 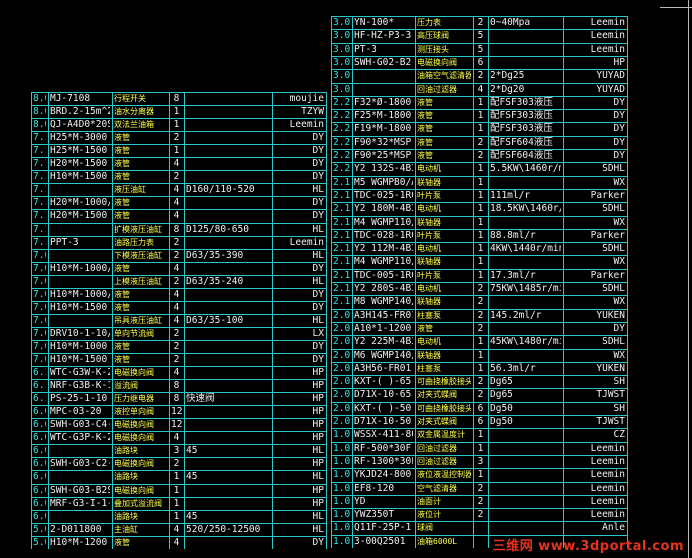 What do you see at coordinates (513, 368) in the screenshot?
I see `cell-param: 56.3ml/r` at bounding box center [513, 368].